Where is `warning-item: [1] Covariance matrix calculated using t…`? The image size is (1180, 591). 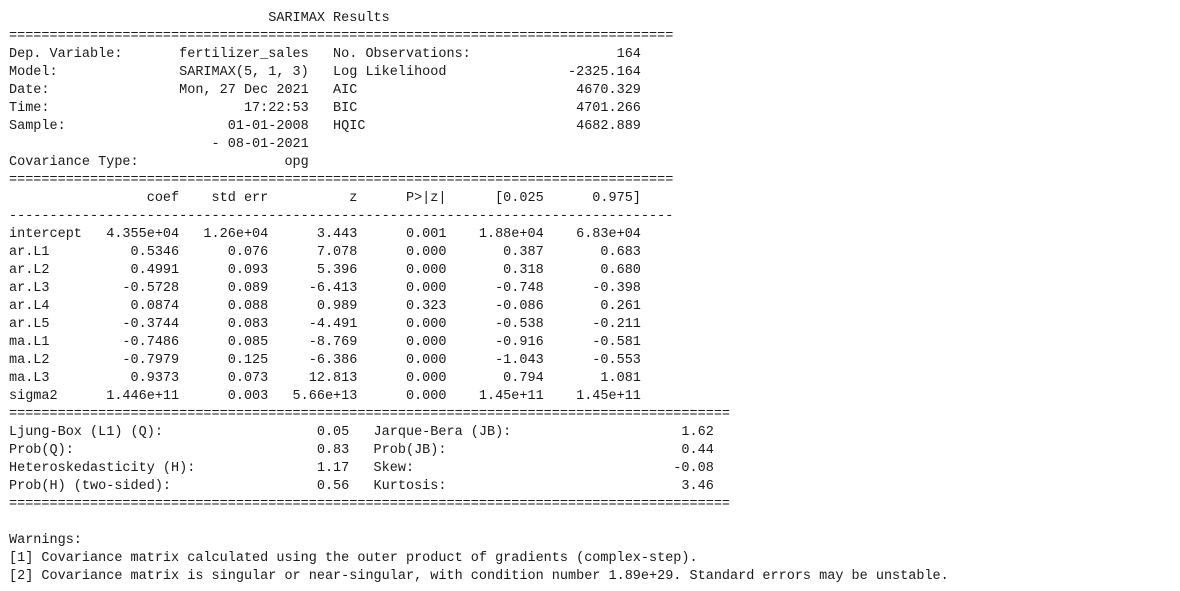 warning-item: [1] Covariance matrix calculated using t… is located at coordinates (353, 558).